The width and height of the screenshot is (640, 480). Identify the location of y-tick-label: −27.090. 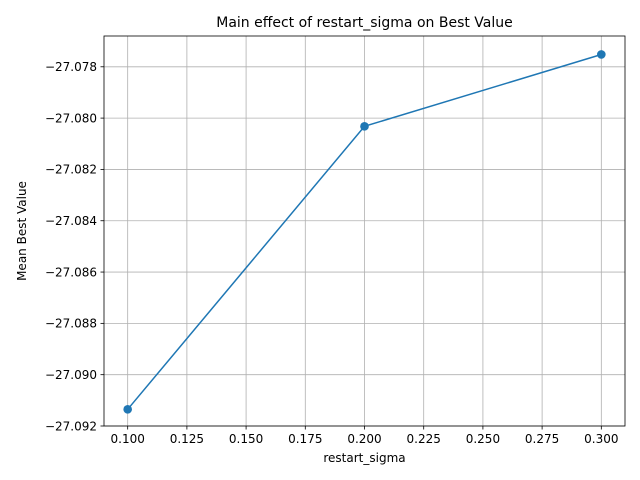
(71, 375).